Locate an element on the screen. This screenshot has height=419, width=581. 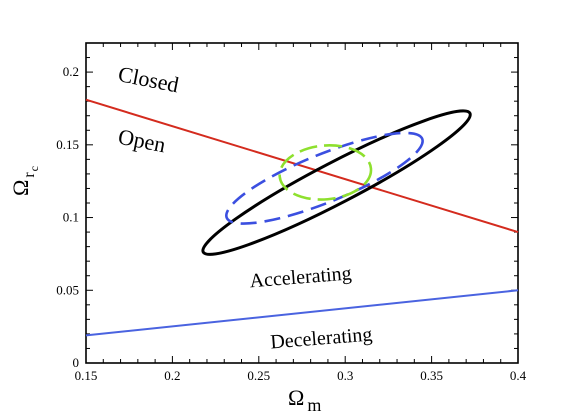
svg-text: Ωrc is located at coordinates (24, 181).